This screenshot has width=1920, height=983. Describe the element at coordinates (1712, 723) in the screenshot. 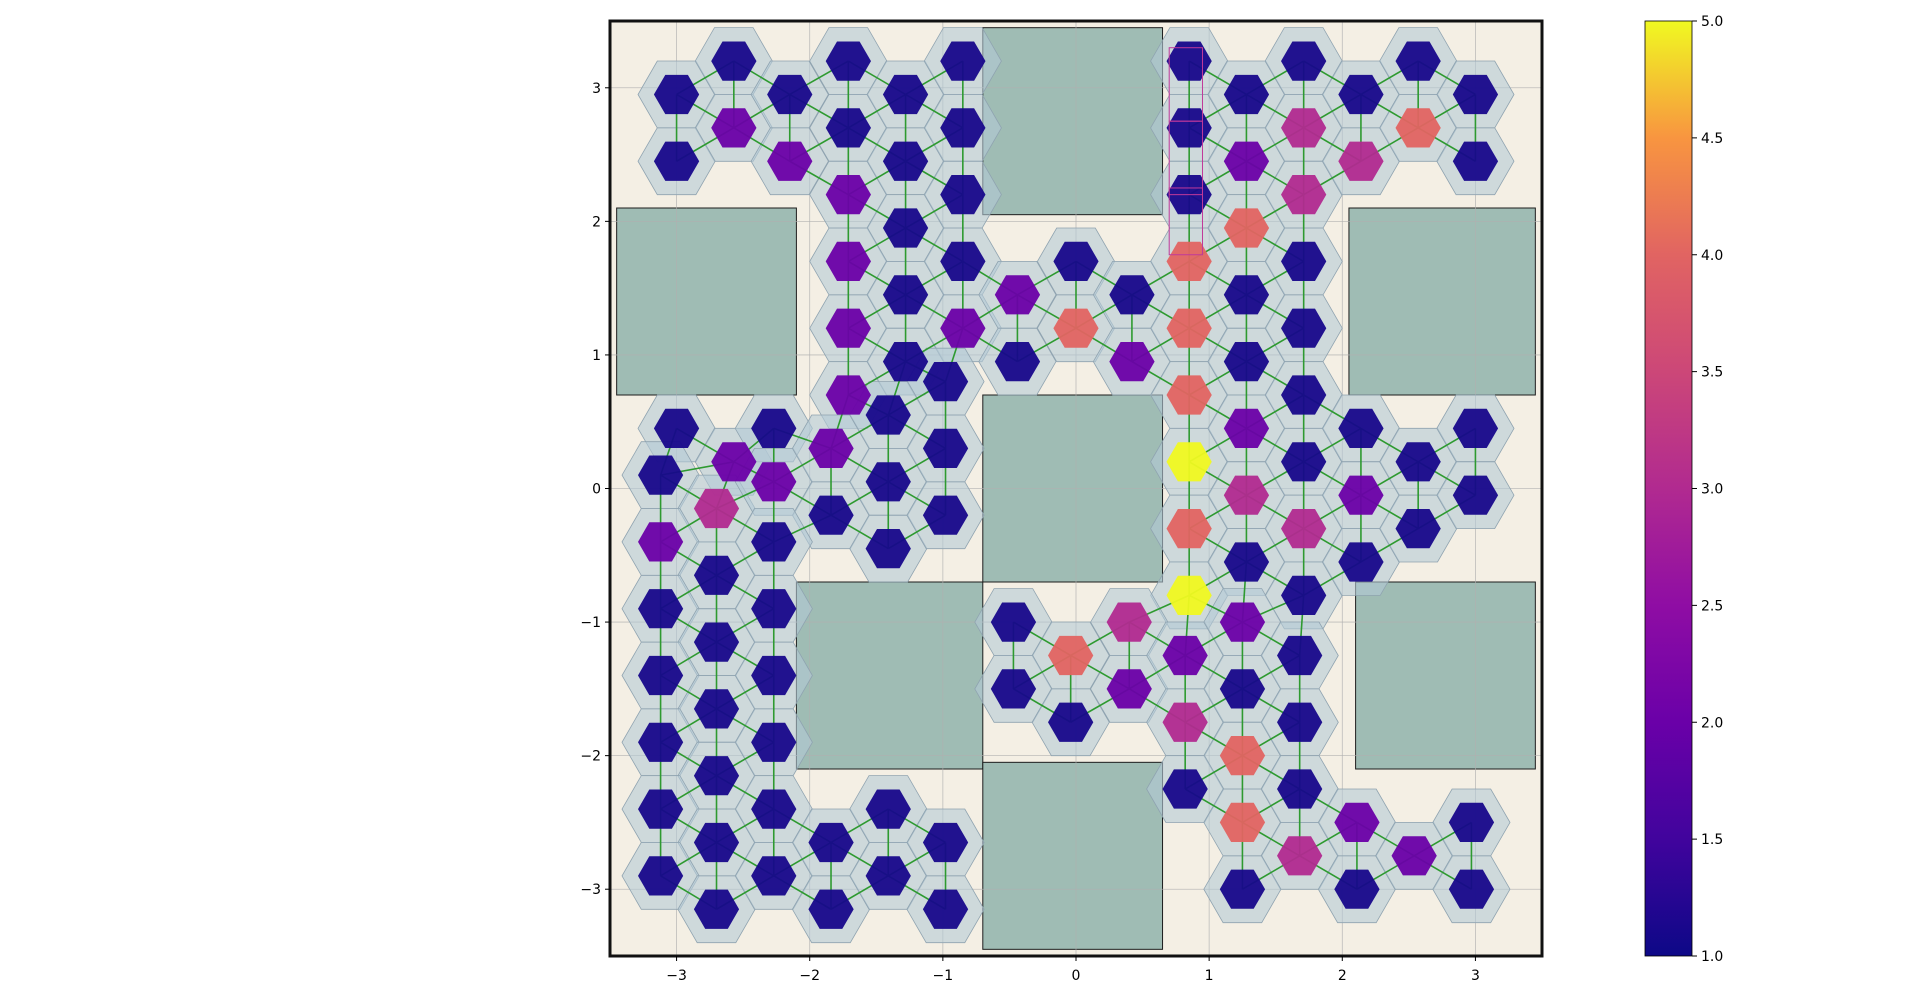

I see `colorbar-tick-label: 2.0` at that location.